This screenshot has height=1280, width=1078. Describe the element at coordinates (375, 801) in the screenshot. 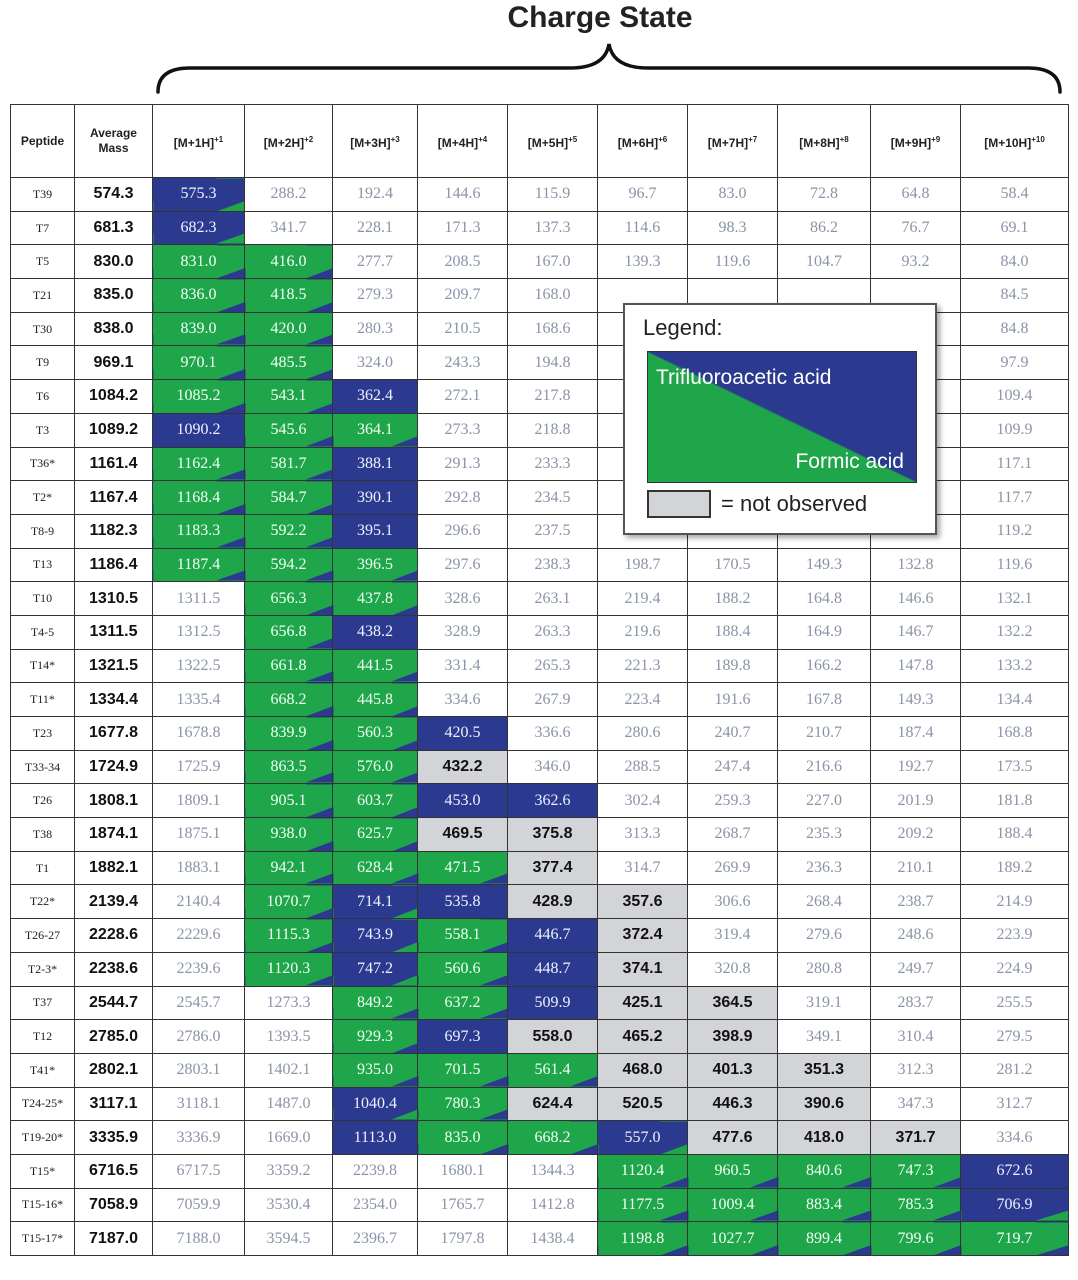

I see `mz-value-cell: 603.7` at that location.